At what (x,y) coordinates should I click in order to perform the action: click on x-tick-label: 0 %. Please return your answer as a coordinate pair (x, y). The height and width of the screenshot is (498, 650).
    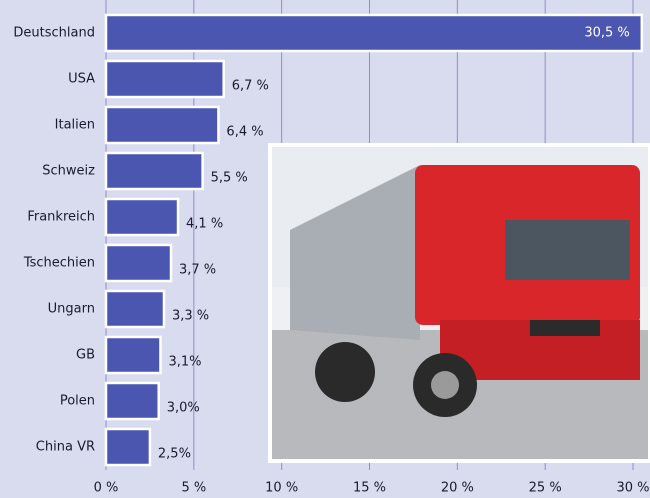
    Looking at the image, I should click on (106, 488).